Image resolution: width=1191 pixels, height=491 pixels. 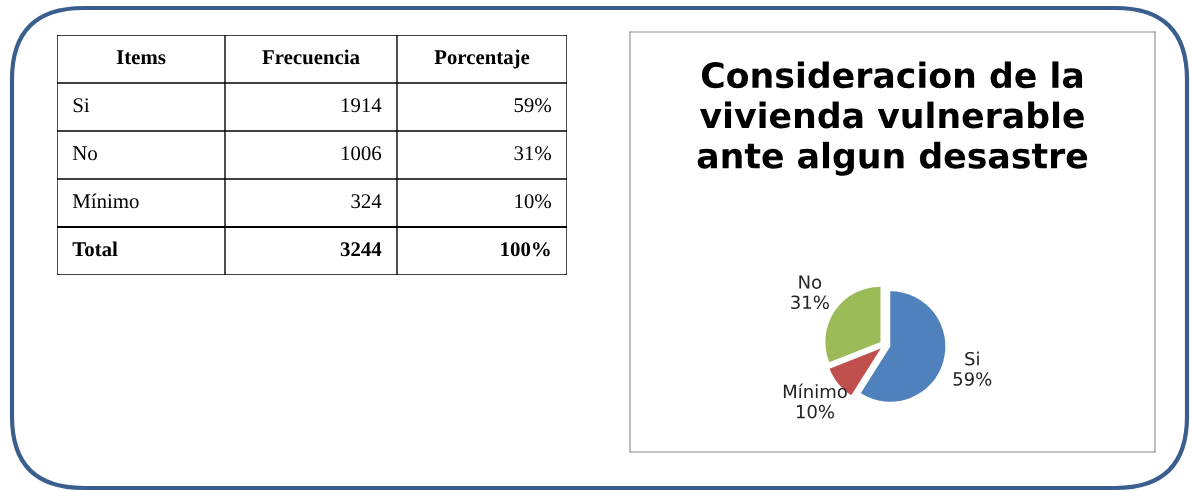 What do you see at coordinates (105, 201) in the screenshot?
I see `category-label: Mínimo` at bounding box center [105, 201].